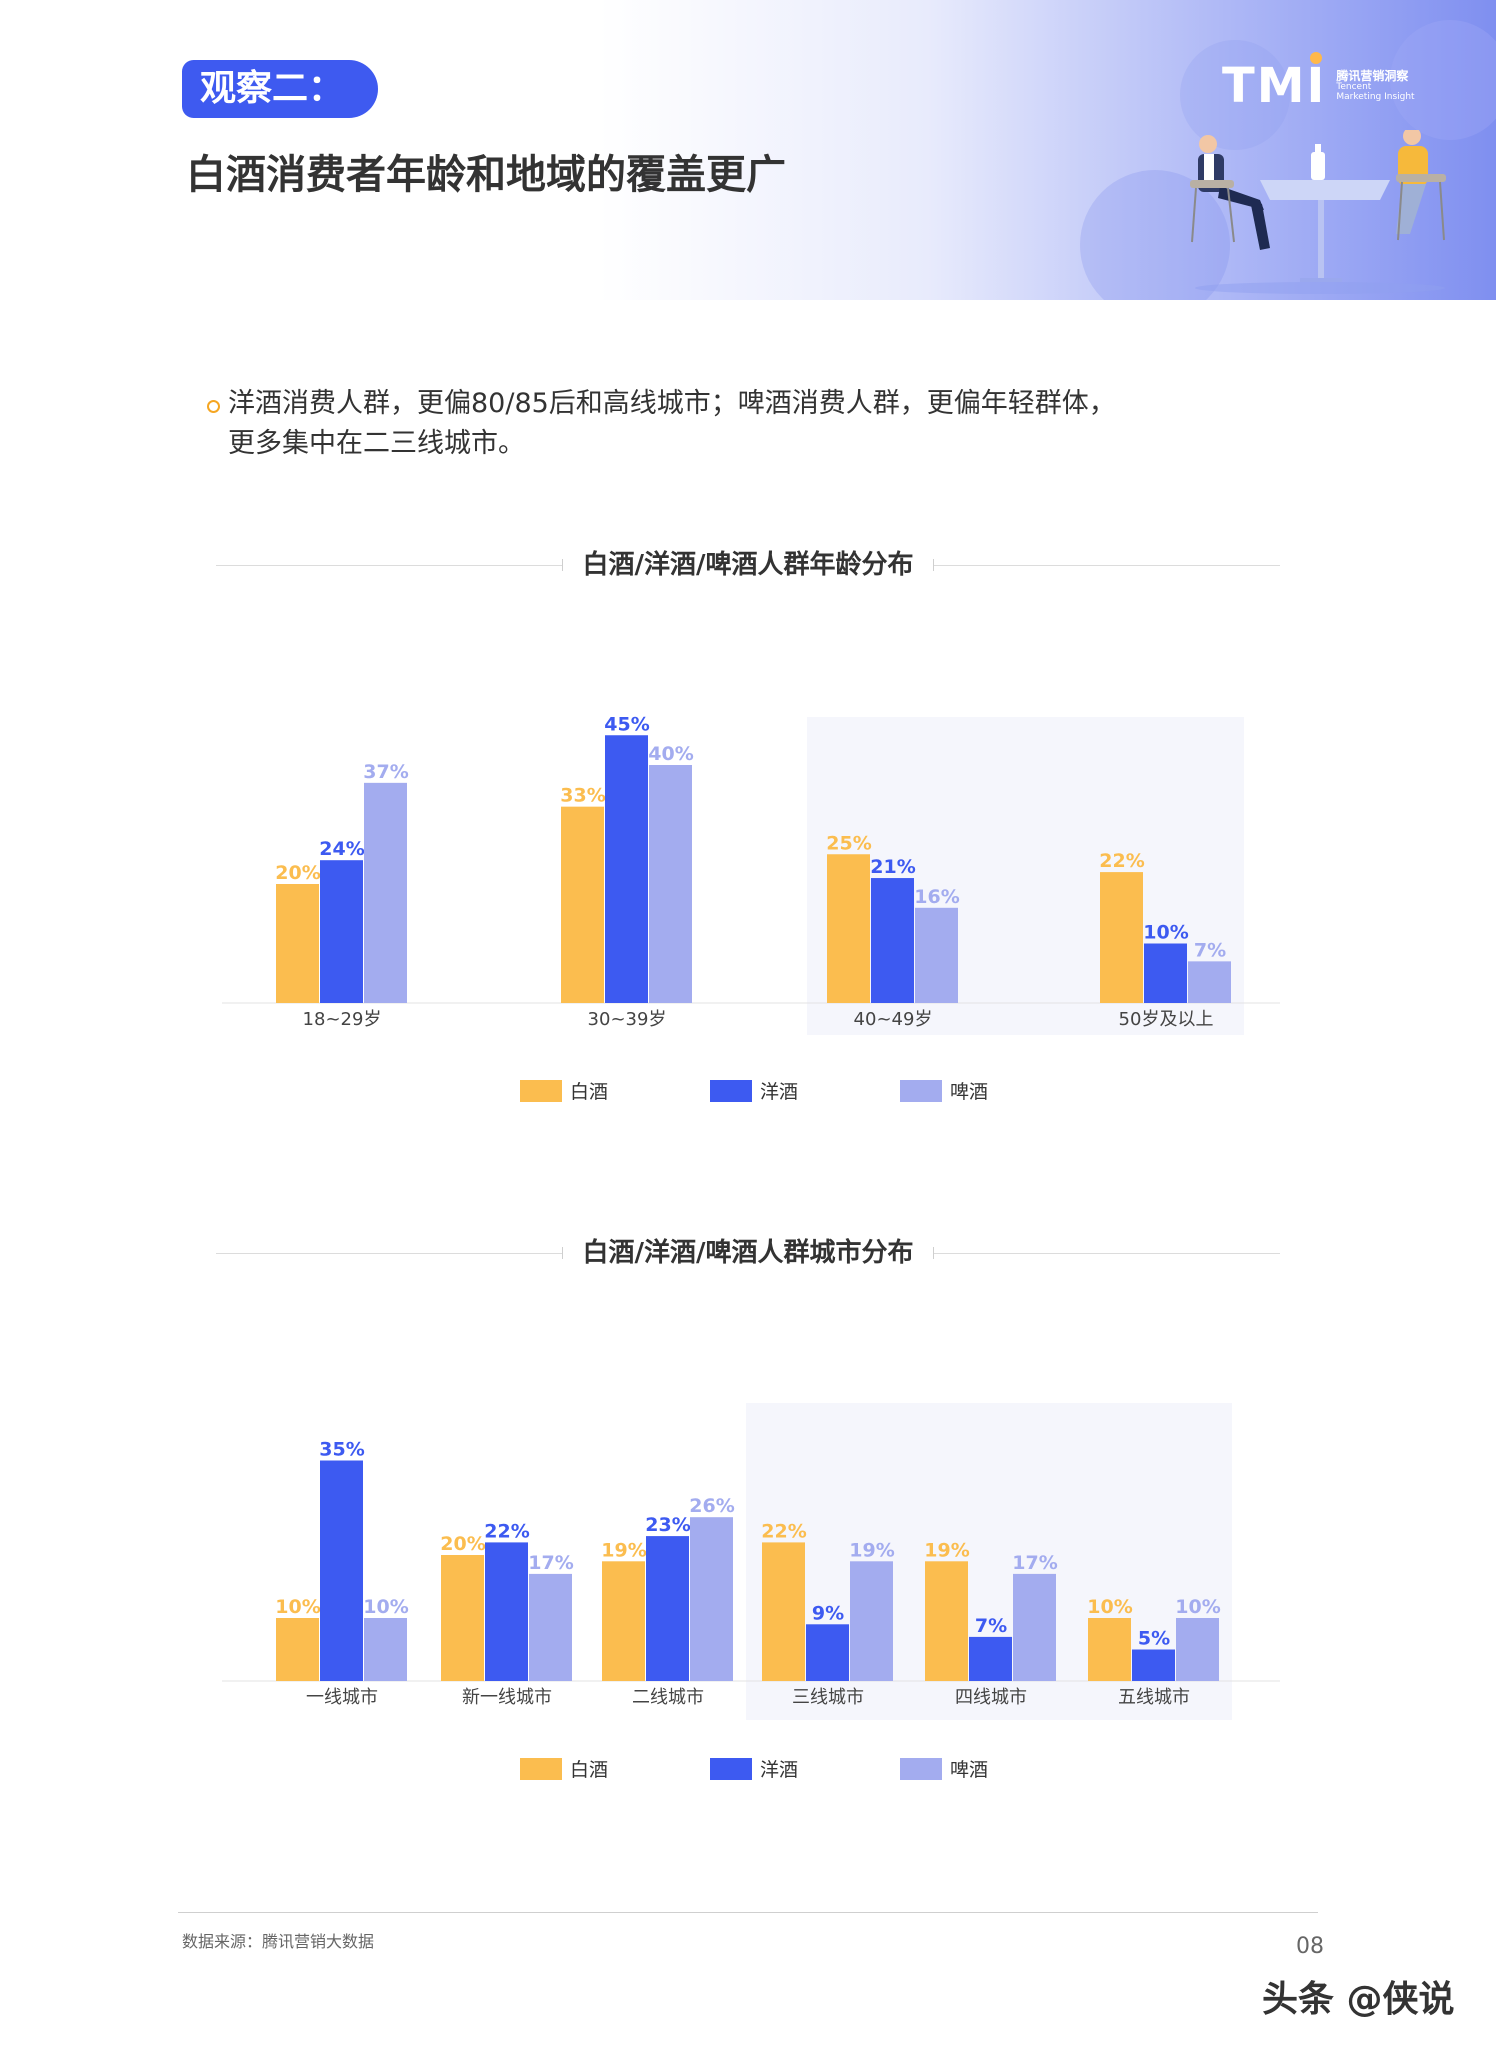  What do you see at coordinates (990, 1658) in the screenshot?
I see `bar-洋酒-四线城市` at bounding box center [990, 1658].